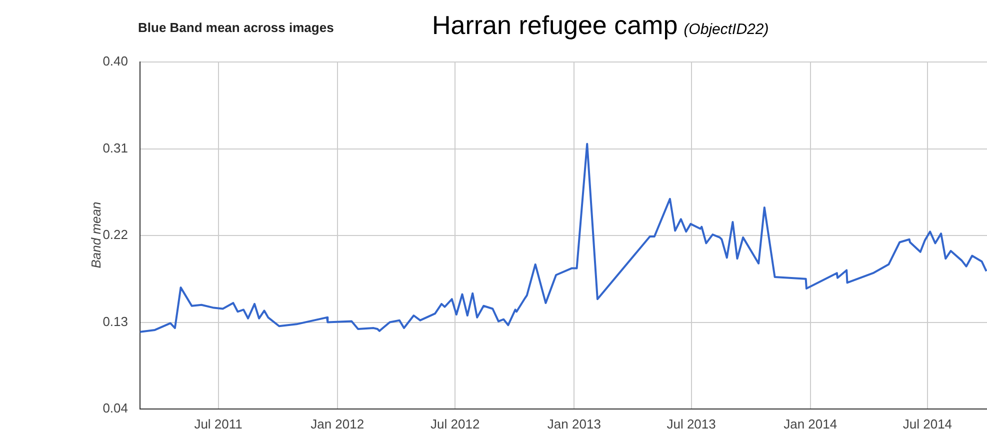 The height and width of the screenshot is (439, 987). I want to click on x-tick-label: Jul 2011, so click(218, 424).